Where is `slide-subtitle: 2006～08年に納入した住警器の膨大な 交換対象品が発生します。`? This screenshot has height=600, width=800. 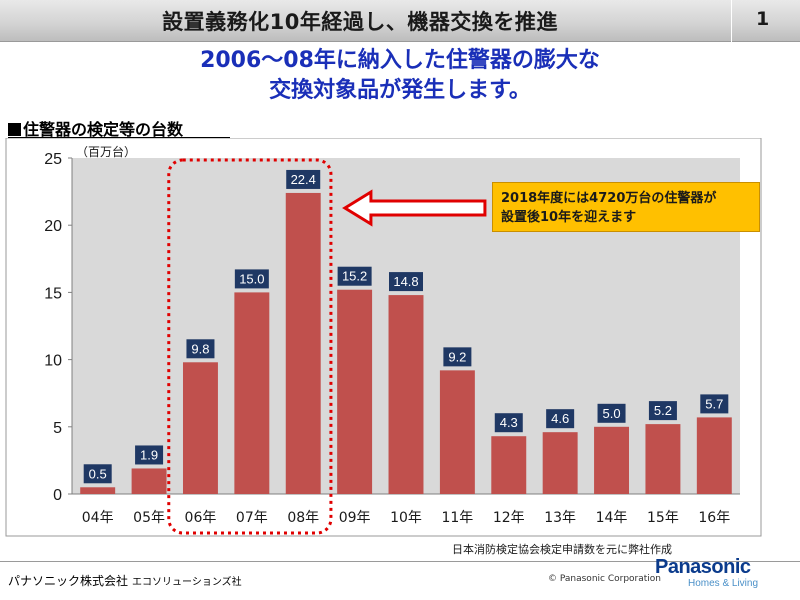
slide-subtitle: 2006～08年に納入した住警器の膨大な 交換対象品が発生します。 is located at coordinates (400, 76).